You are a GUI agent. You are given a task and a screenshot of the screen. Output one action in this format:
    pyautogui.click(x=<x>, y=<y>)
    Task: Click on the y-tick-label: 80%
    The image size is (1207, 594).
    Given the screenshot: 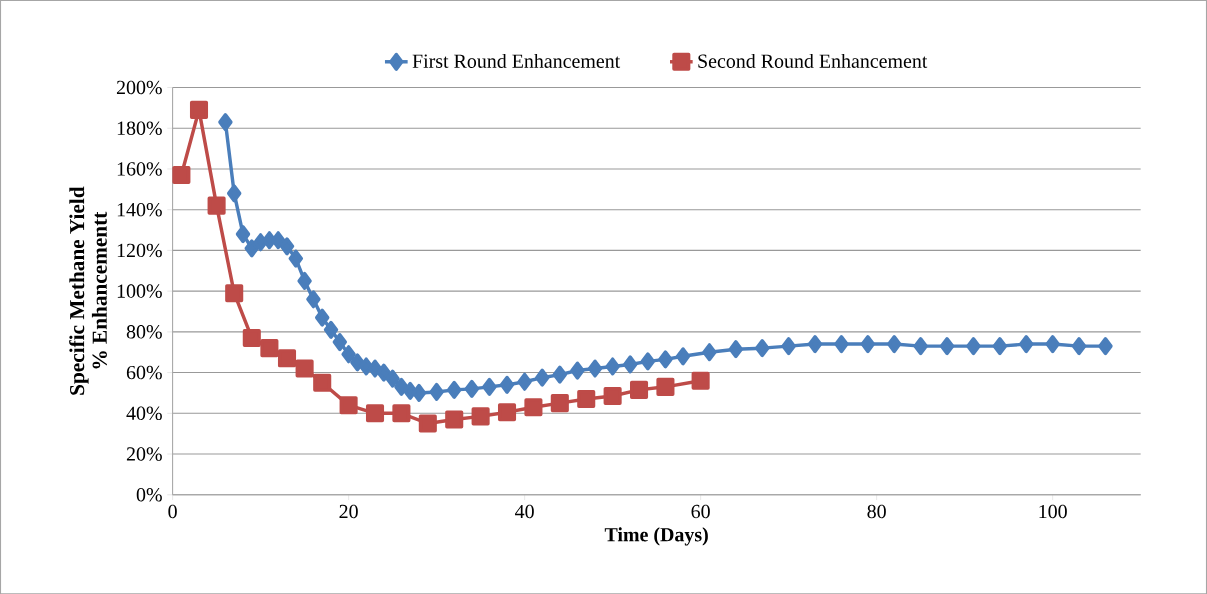 What is the action you would take?
    pyautogui.click(x=144, y=331)
    